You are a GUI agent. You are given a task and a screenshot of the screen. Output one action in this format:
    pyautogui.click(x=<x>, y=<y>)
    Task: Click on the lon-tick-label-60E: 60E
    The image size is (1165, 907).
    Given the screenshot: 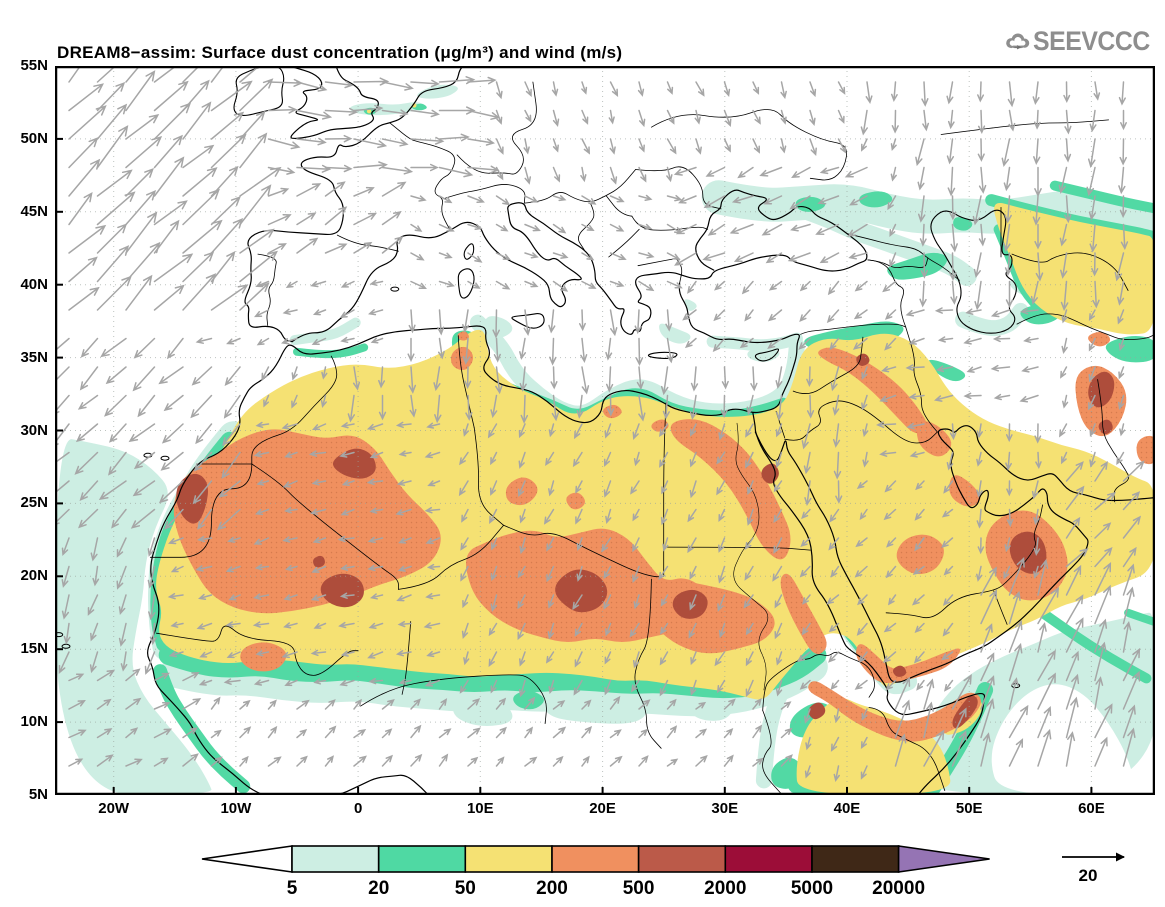 What is the action you would take?
    pyautogui.click(x=1091, y=808)
    